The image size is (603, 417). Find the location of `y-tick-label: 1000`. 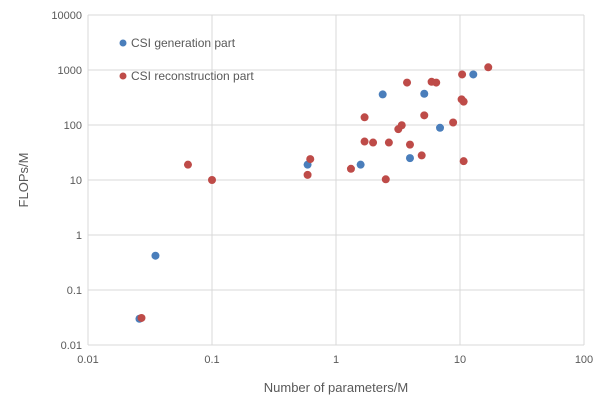

y-tick-label: 1000 is located at coordinates (70, 71).